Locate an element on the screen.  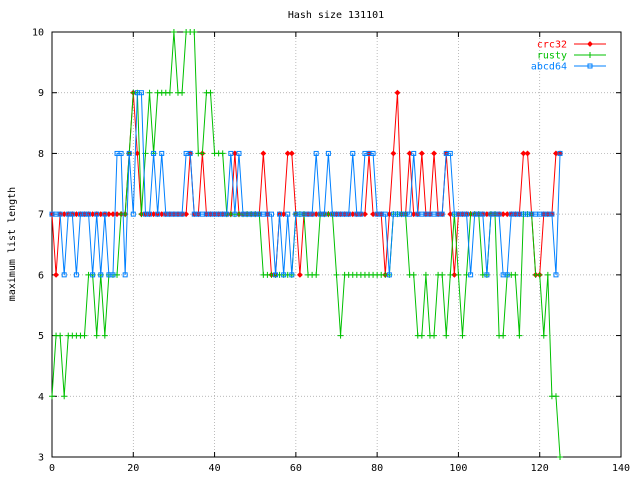
legend-marker-abcd64 is located at coordinates (590, 66).